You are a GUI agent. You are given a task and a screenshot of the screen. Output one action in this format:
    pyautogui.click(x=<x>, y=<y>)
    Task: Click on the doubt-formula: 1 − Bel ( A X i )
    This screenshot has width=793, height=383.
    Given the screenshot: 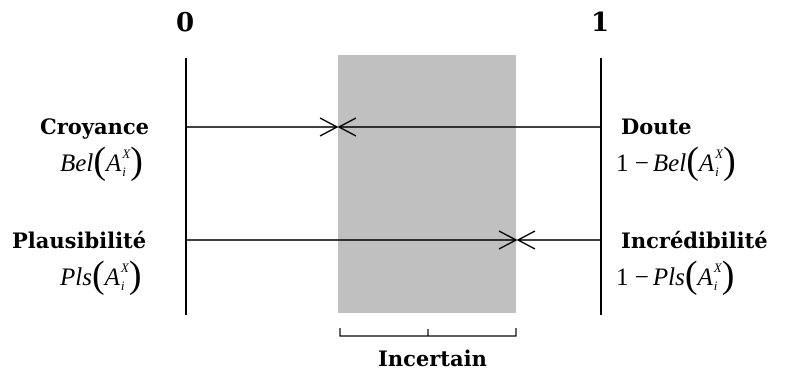 What is the action you would take?
    pyautogui.click(x=676, y=161)
    